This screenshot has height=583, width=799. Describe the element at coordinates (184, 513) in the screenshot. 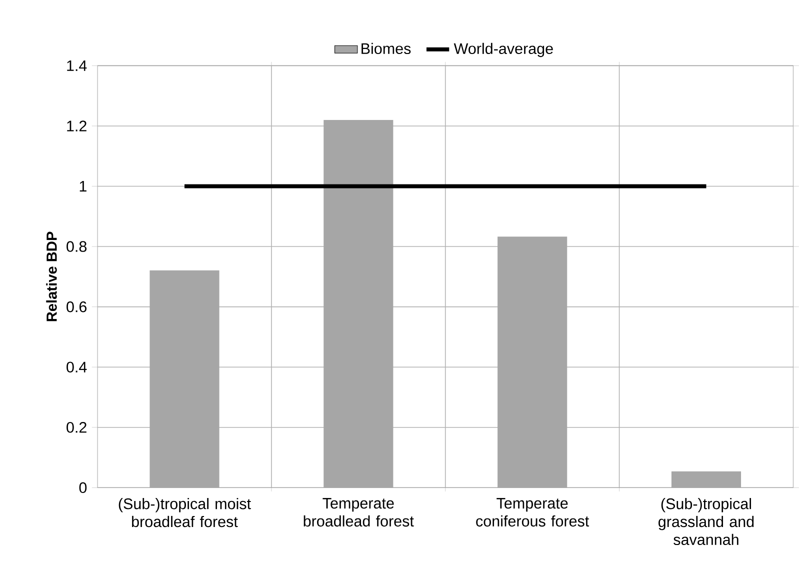

I see `x-tick-label: (Sub-)tropical moist broadleaf forest` at that location.